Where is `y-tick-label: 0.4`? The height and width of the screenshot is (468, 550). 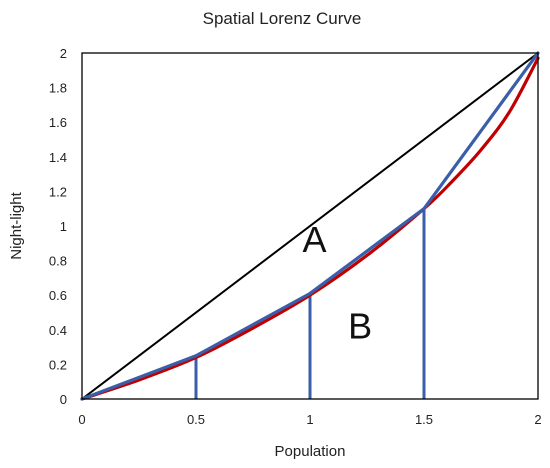
y-tick-label: 0.4 is located at coordinates (58, 330).